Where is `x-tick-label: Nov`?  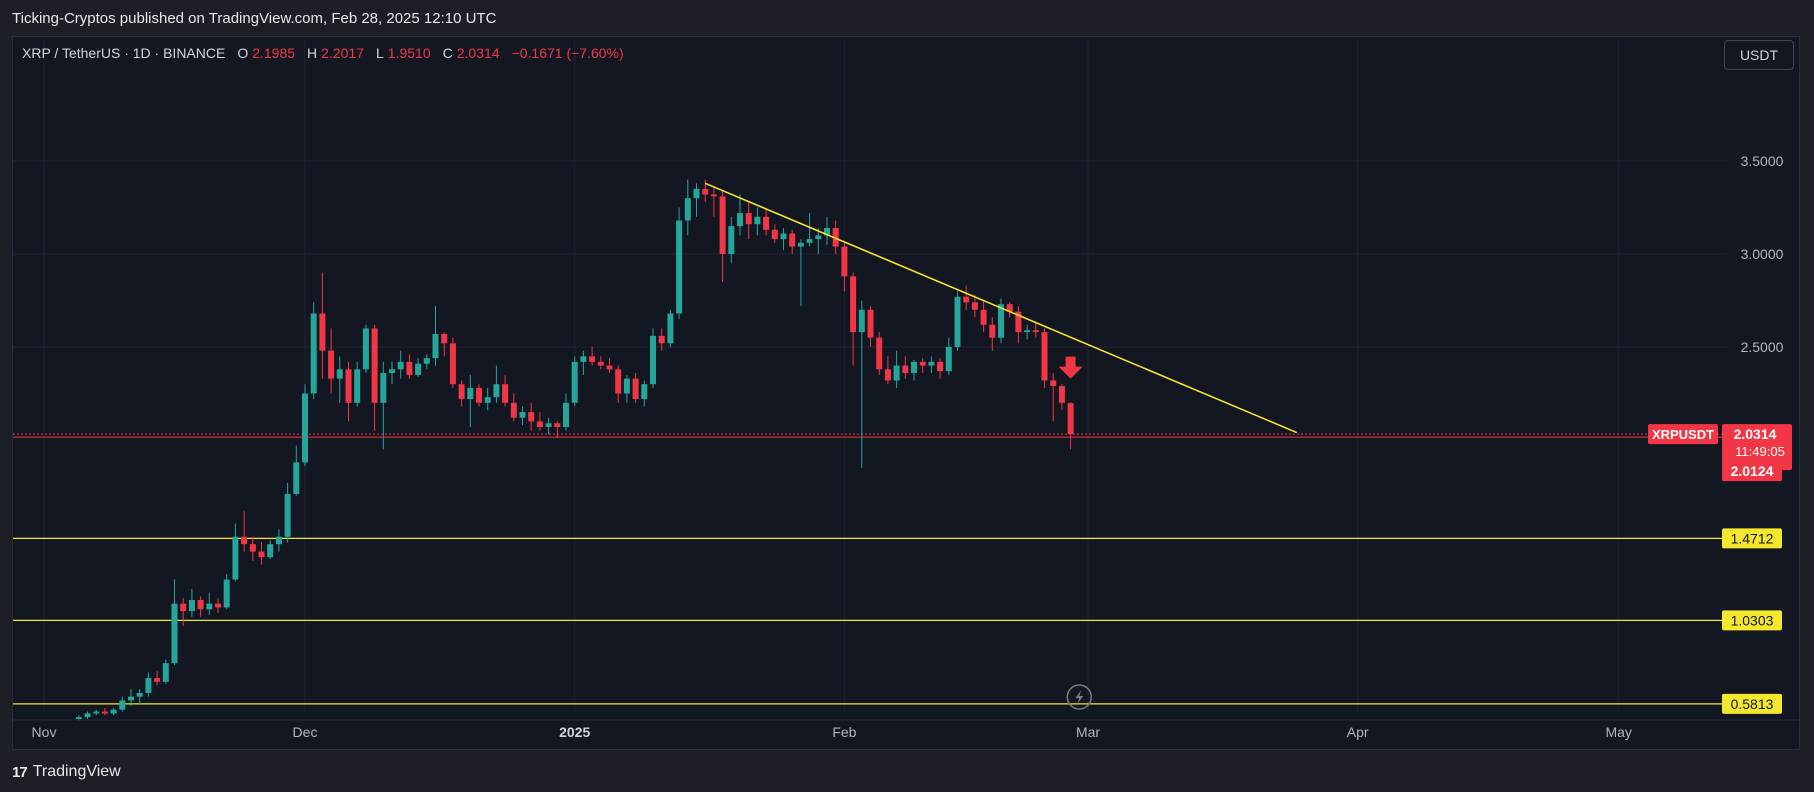 x-tick-label: Nov is located at coordinates (44, 732).